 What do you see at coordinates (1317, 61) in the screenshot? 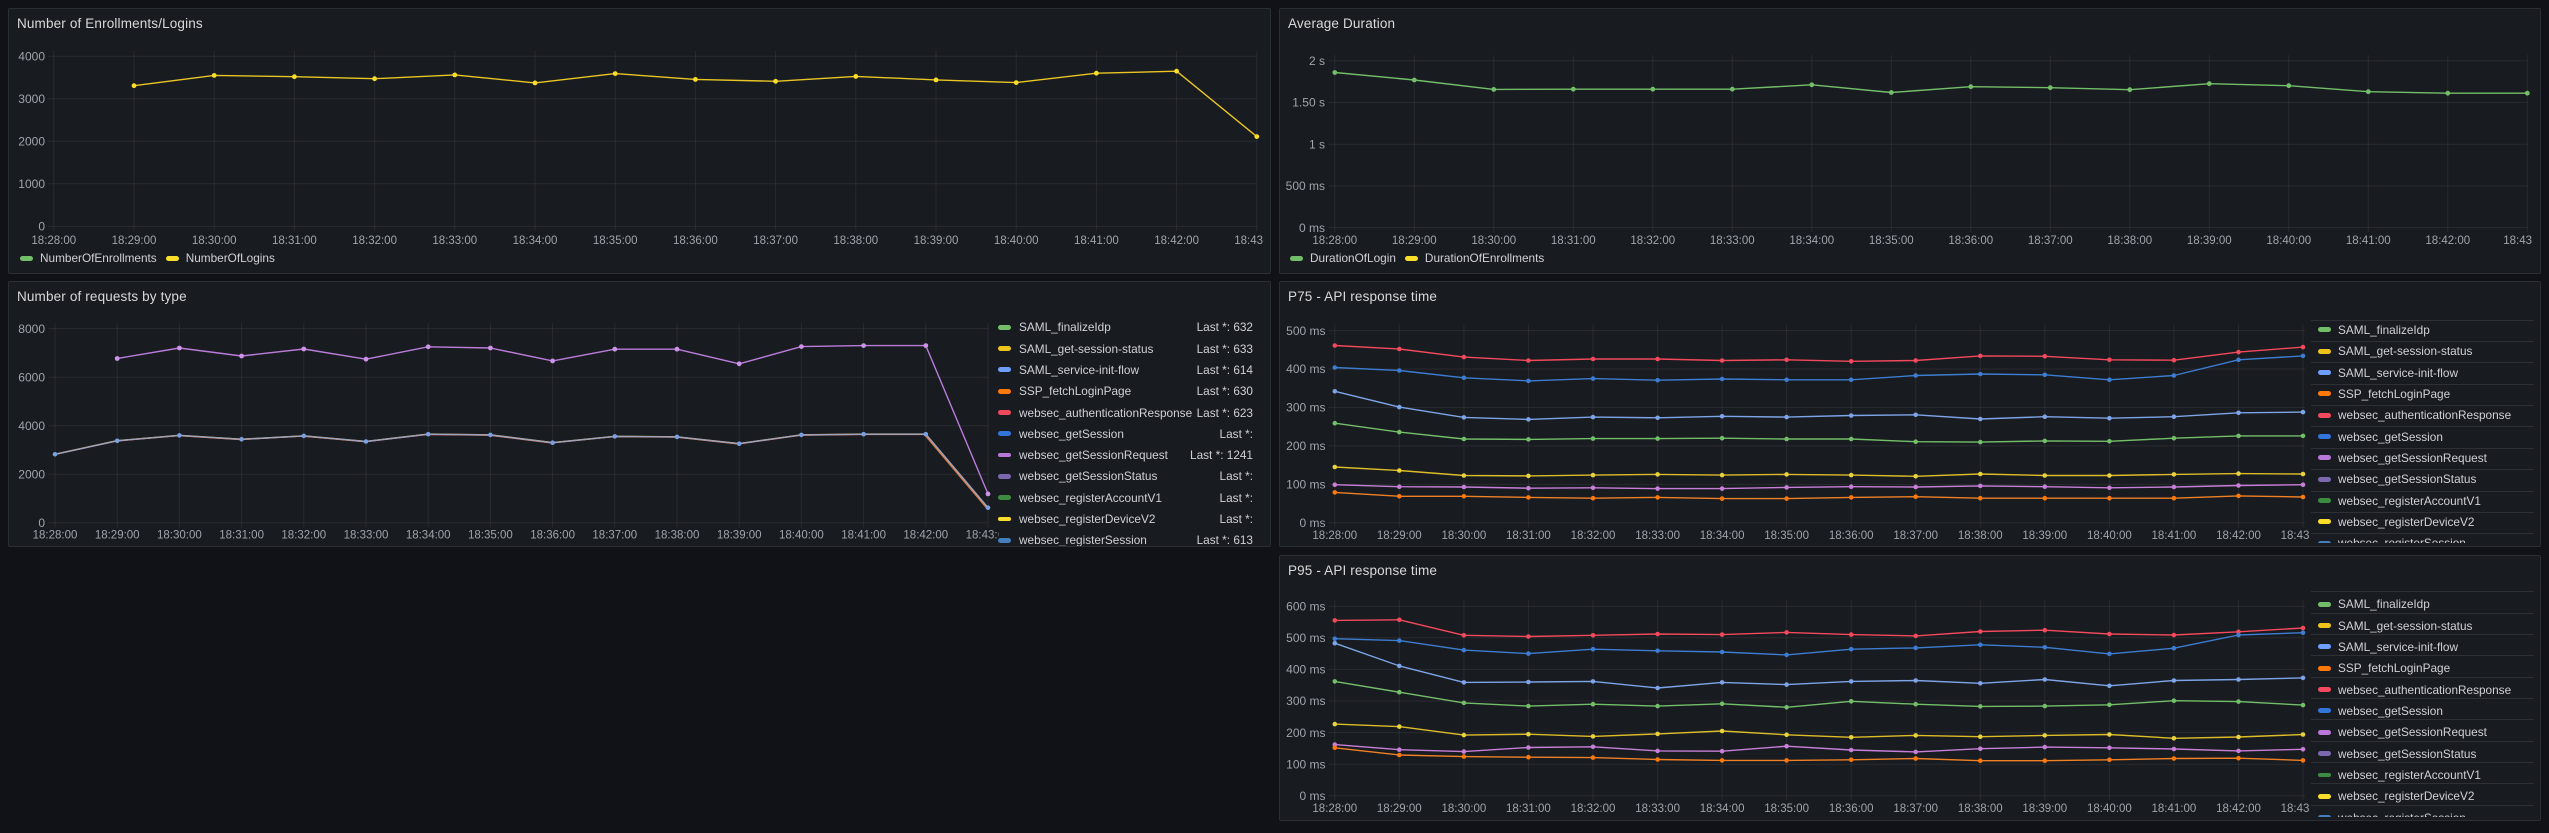
I see `svg-text: 2 s` at bounding box center [1317, 61].